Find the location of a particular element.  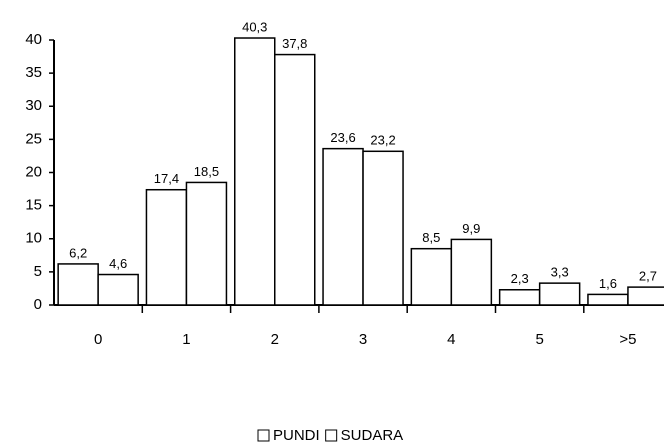

y-tick-label: 40 is located at coordinates (33, 39).